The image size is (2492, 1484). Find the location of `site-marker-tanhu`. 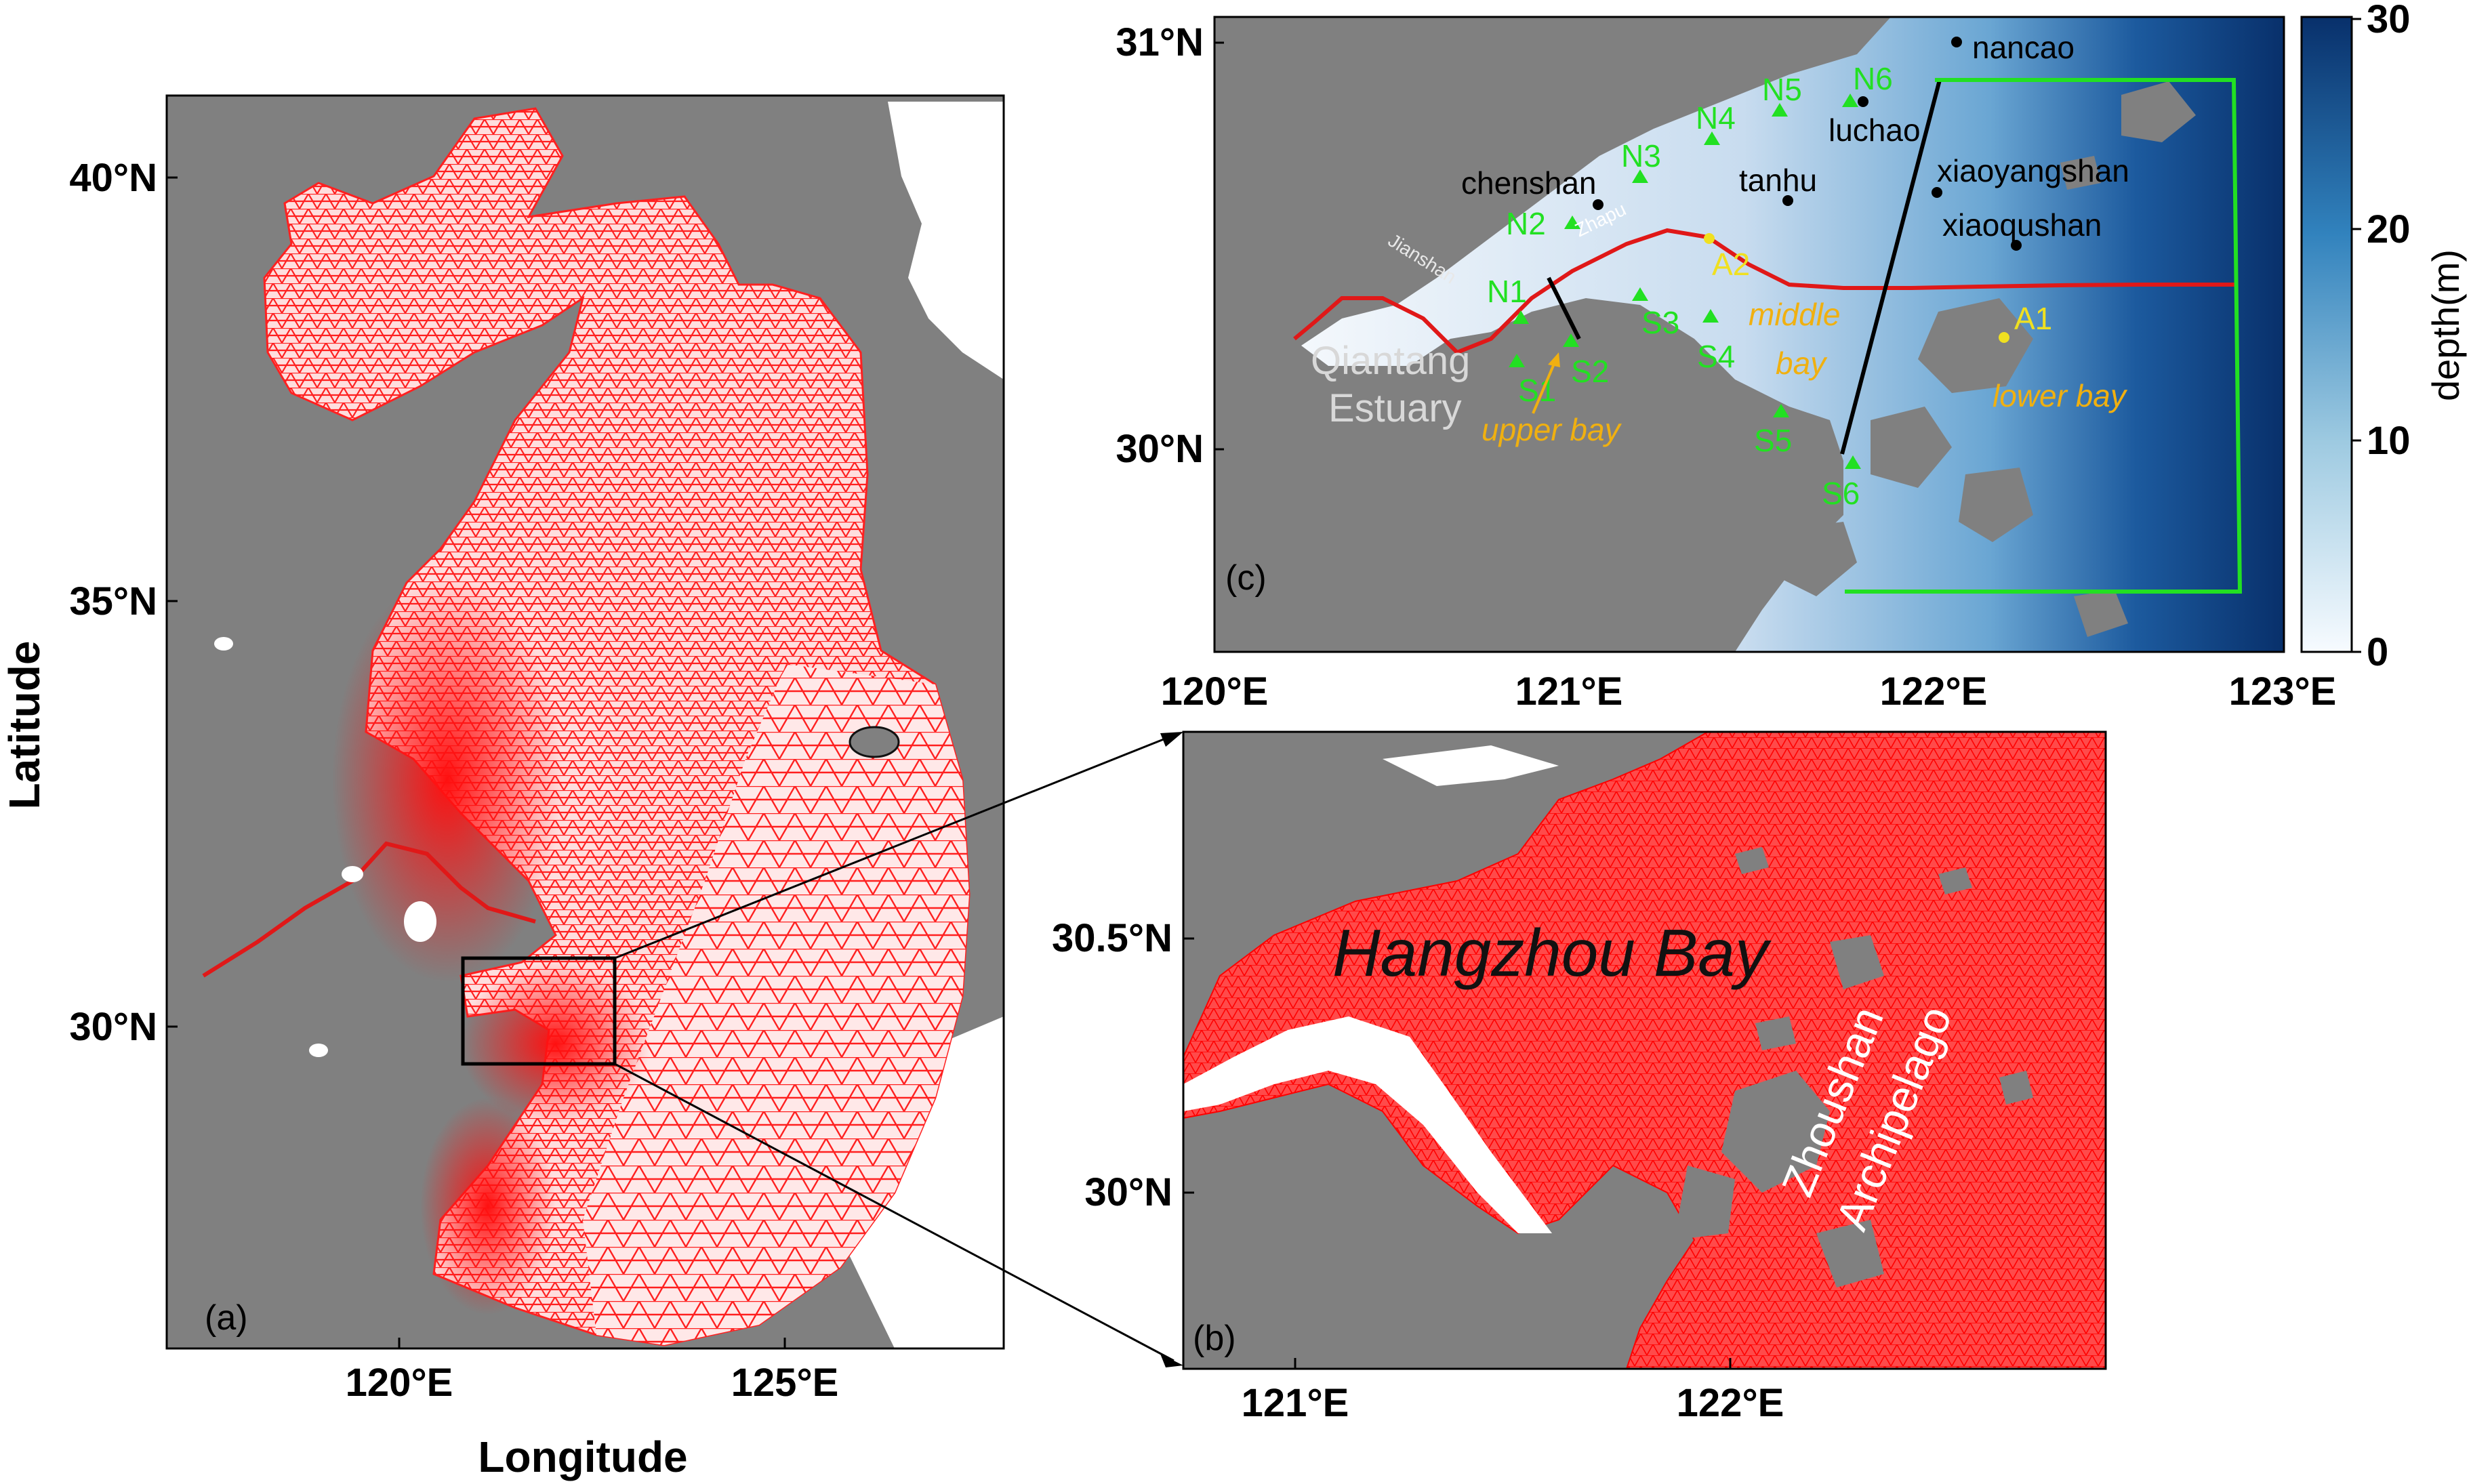

site-marker-tanhu is located at coordinates (1787, 200).